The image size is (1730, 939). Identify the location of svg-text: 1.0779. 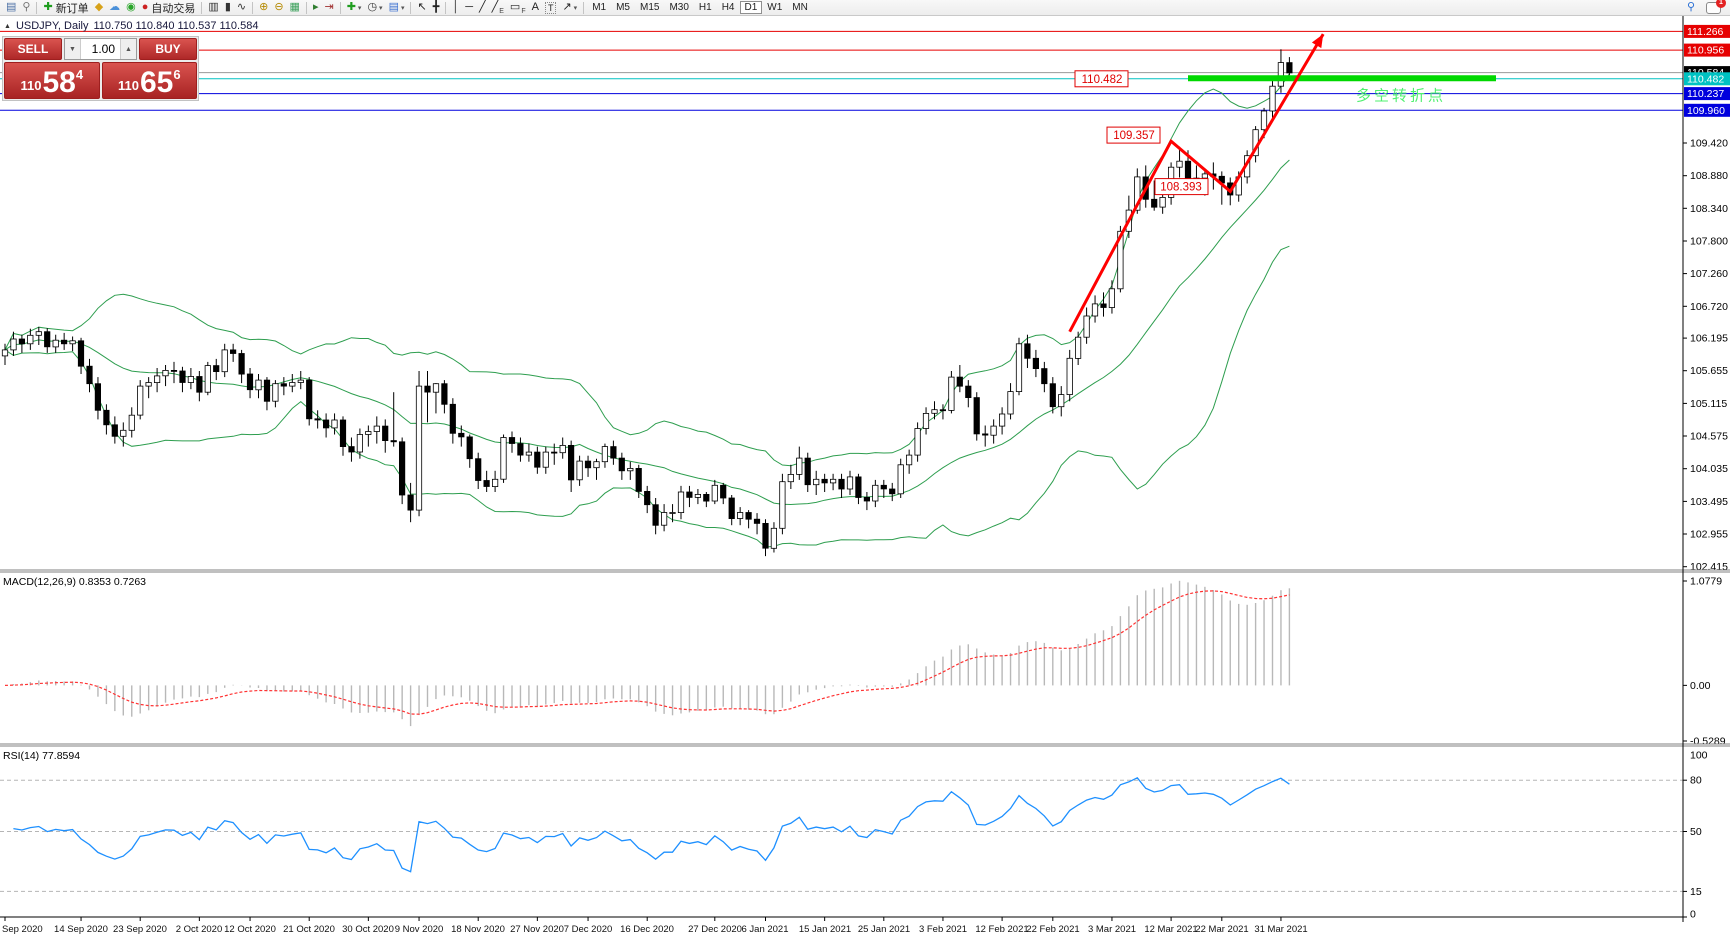
(1706, 582).